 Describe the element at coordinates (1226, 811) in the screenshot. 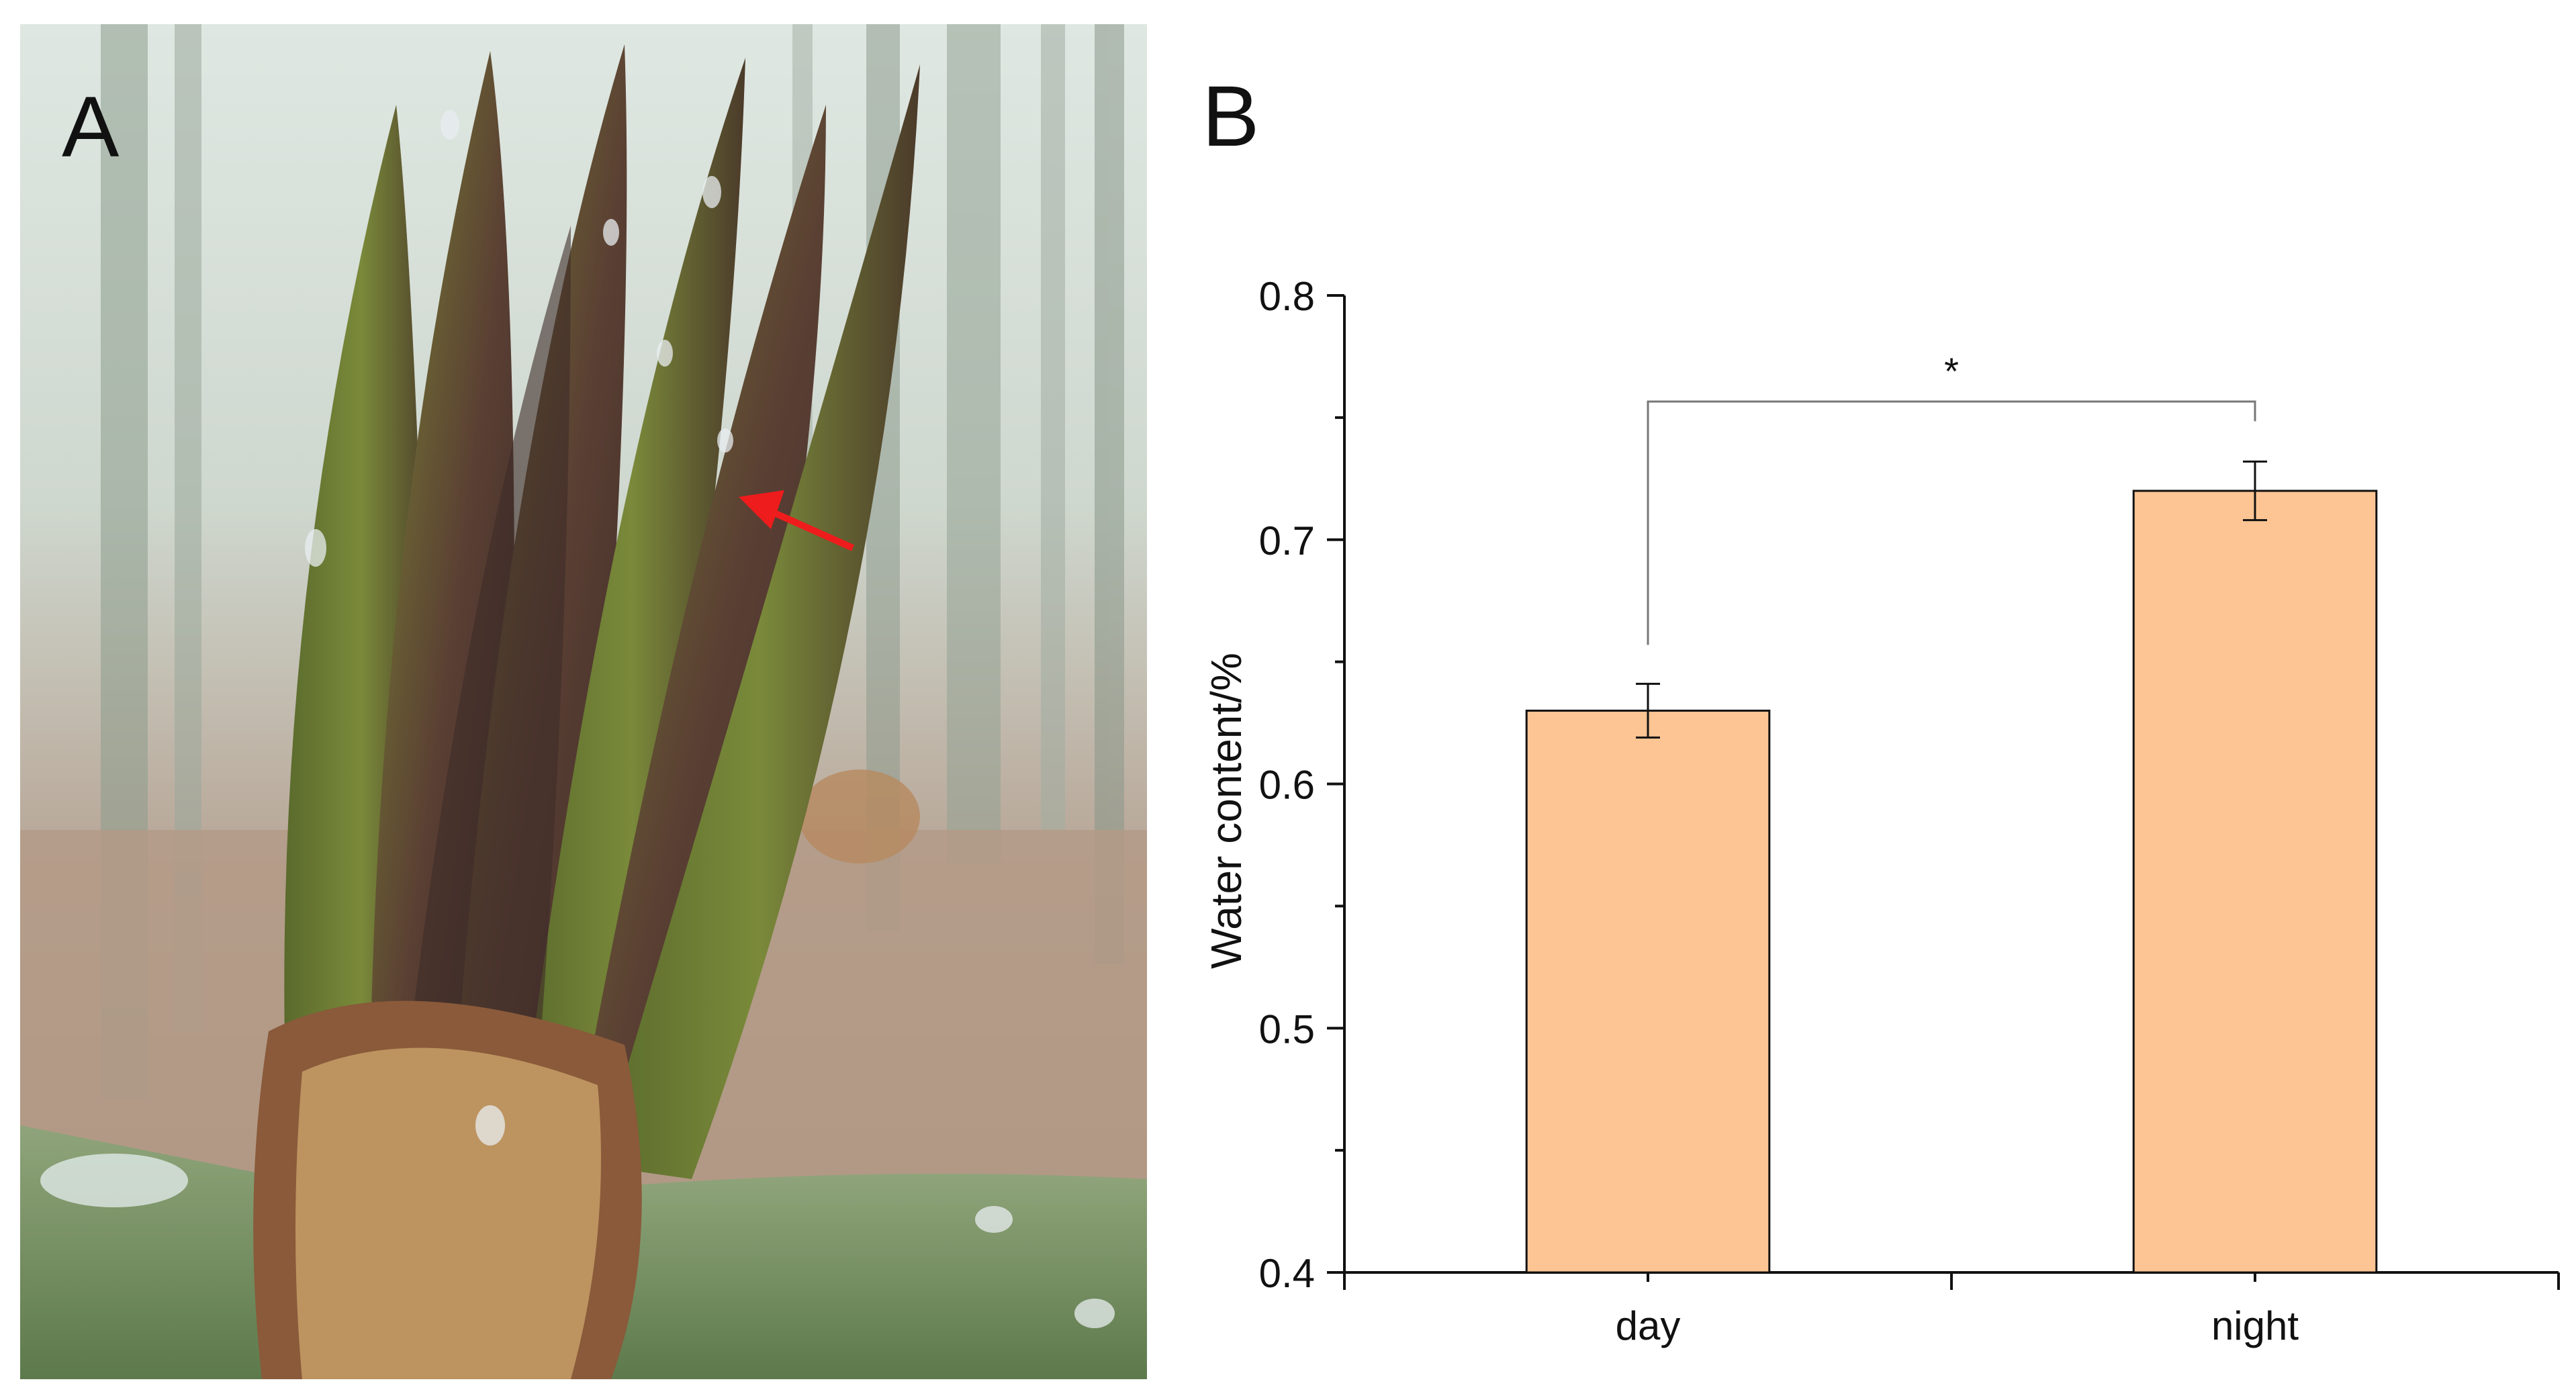

I see `y-axis-label: Water content/%` at that location.